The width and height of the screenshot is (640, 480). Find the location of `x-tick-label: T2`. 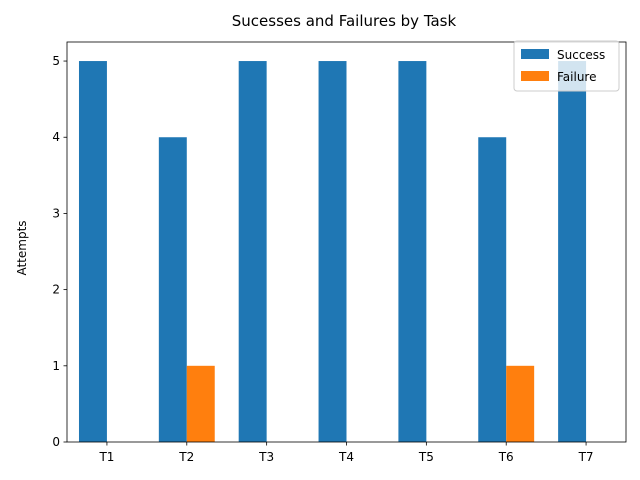

x-tick-label: T2 is located at coordinates (186, 457).